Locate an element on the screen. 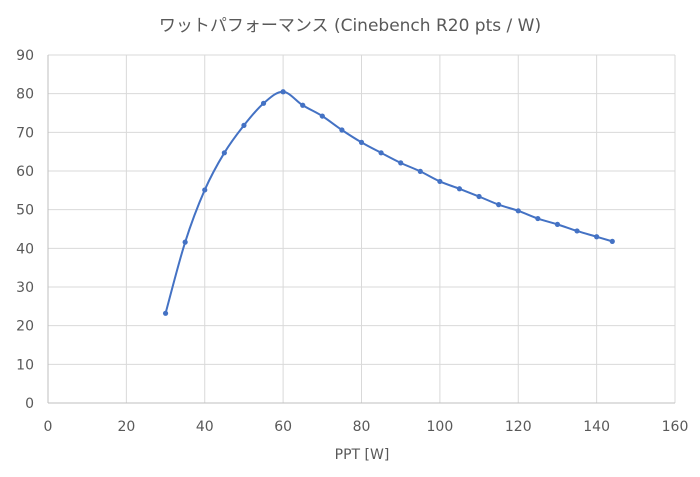  x-tick-label: 100 is located at coordinates (440, 427).